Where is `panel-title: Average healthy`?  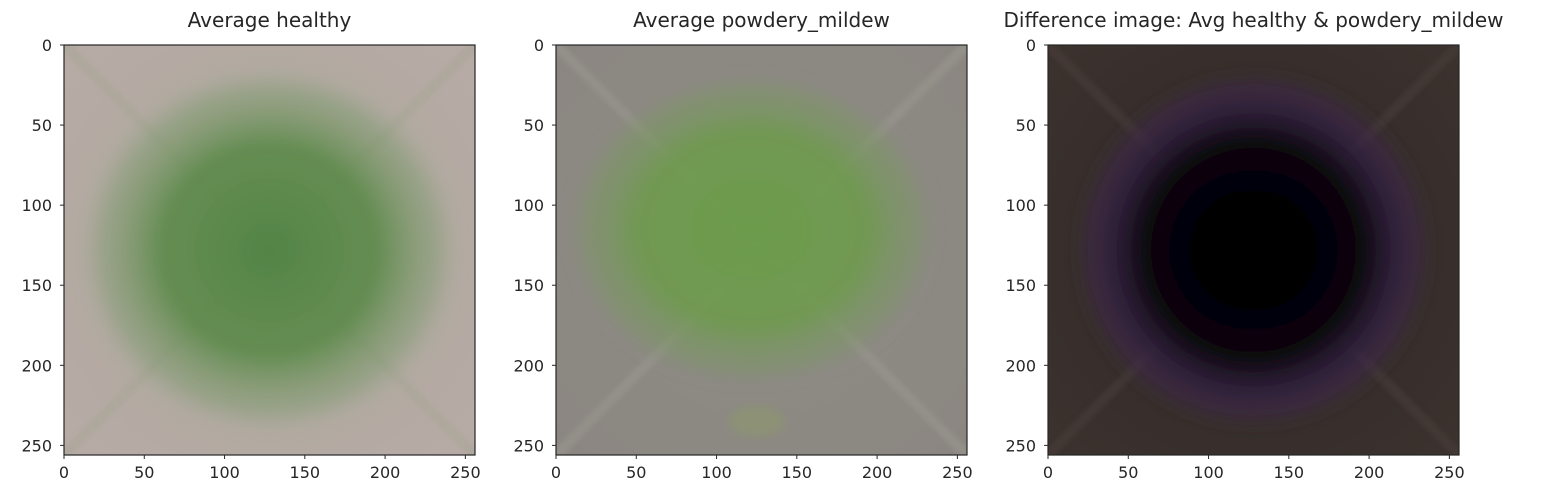 panel-title: Average healthy is located at coordinates (270, 20).